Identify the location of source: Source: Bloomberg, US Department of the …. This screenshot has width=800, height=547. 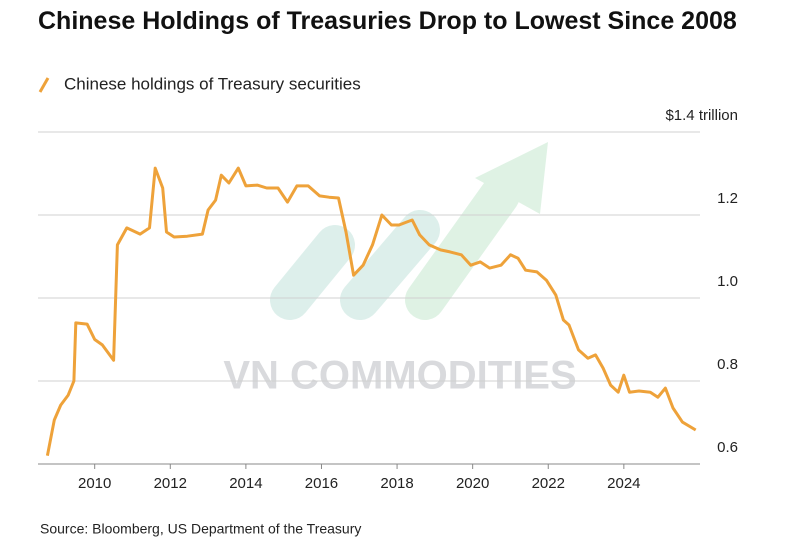
(200, 529).